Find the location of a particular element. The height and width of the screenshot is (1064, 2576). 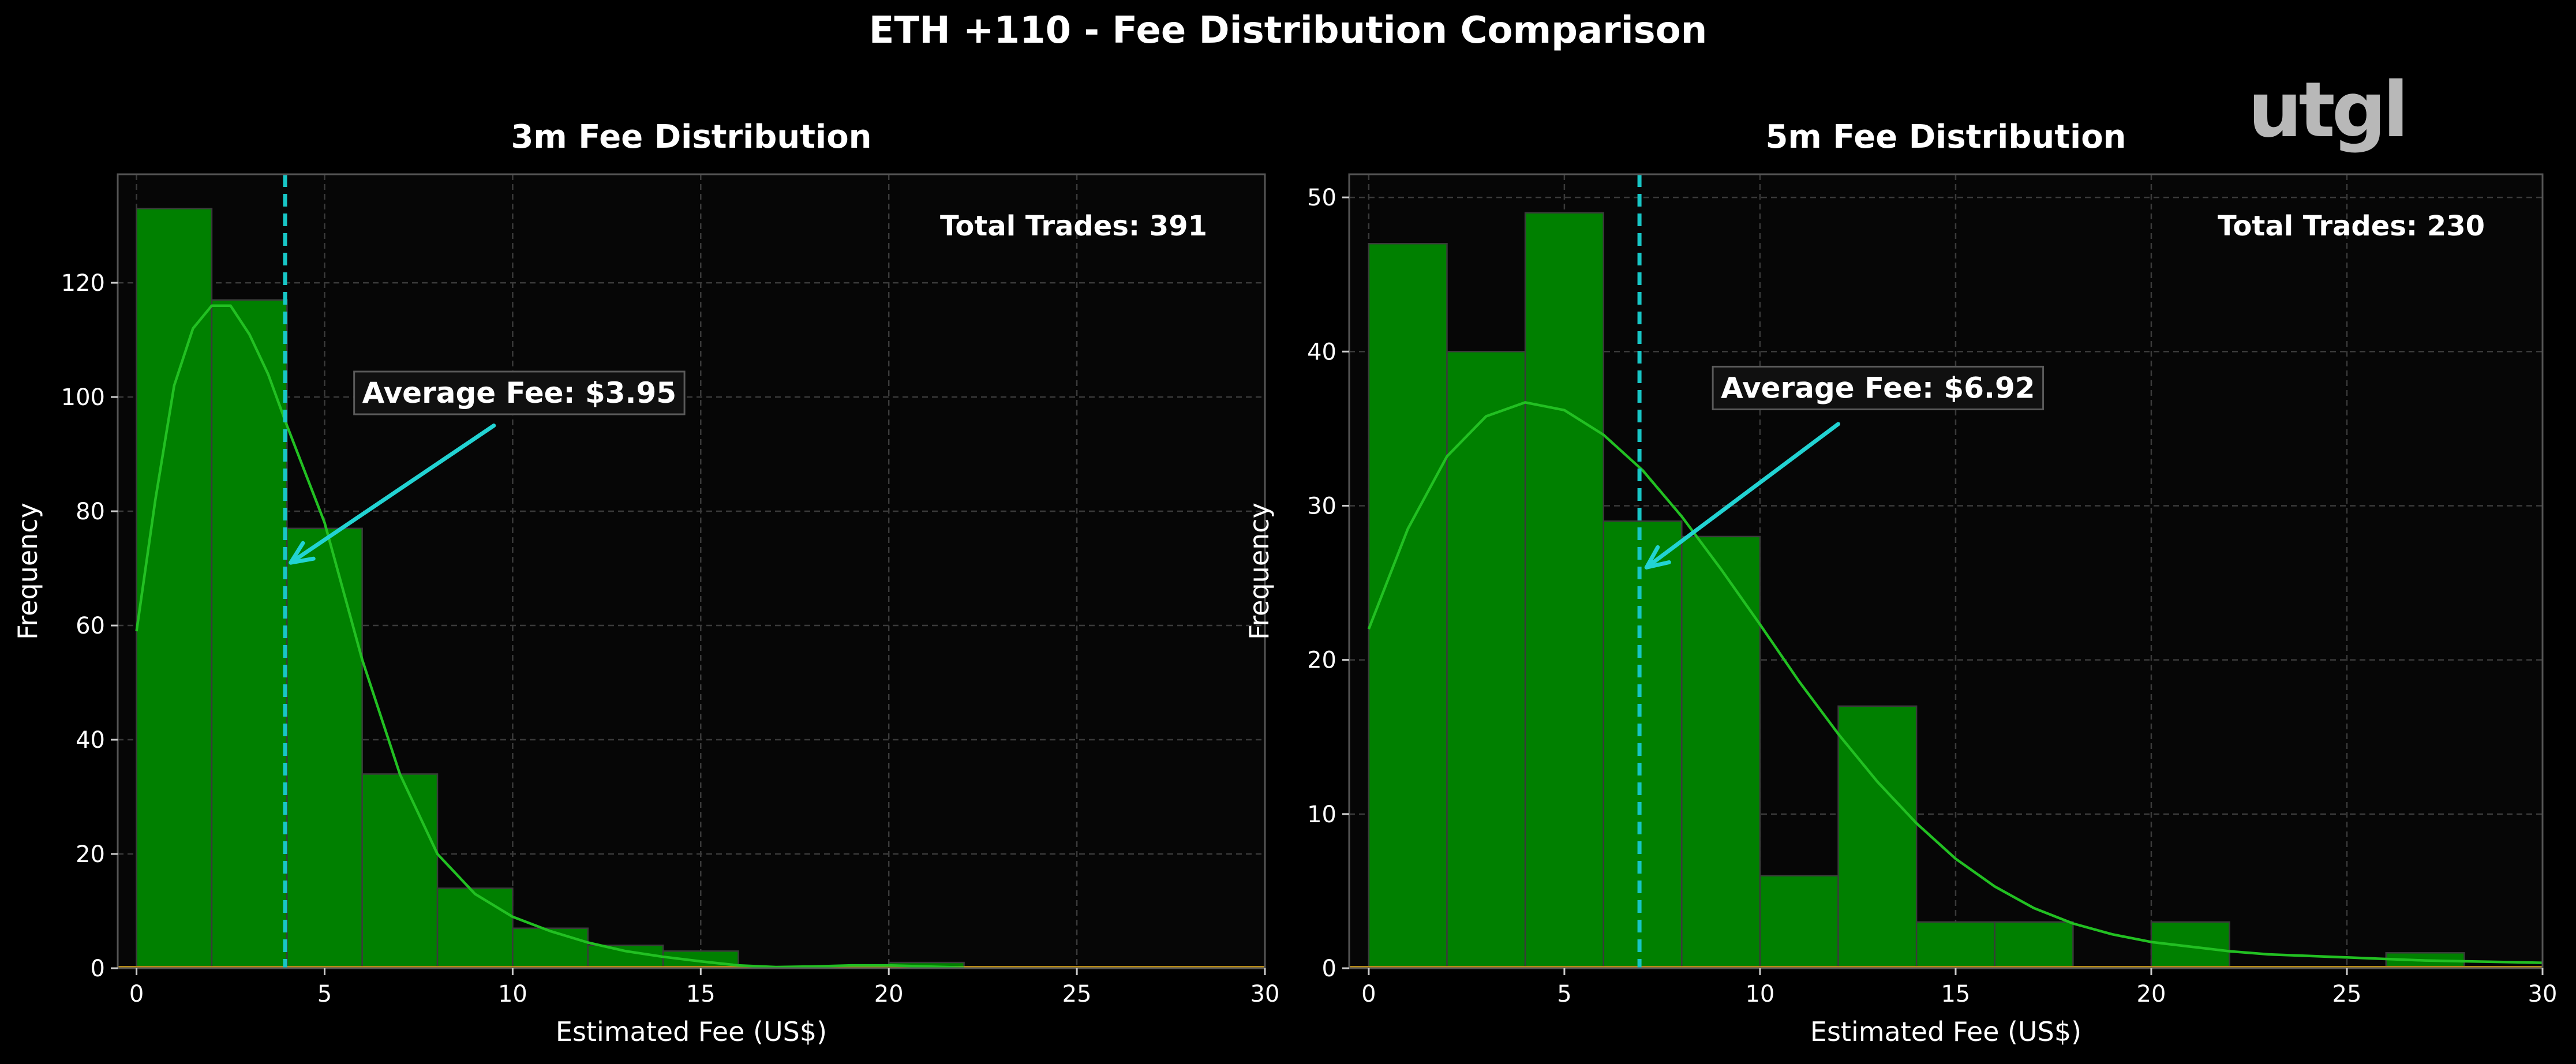

average-fee-label: Average Fee: $6.92 is located at coordinates (1878, 387).